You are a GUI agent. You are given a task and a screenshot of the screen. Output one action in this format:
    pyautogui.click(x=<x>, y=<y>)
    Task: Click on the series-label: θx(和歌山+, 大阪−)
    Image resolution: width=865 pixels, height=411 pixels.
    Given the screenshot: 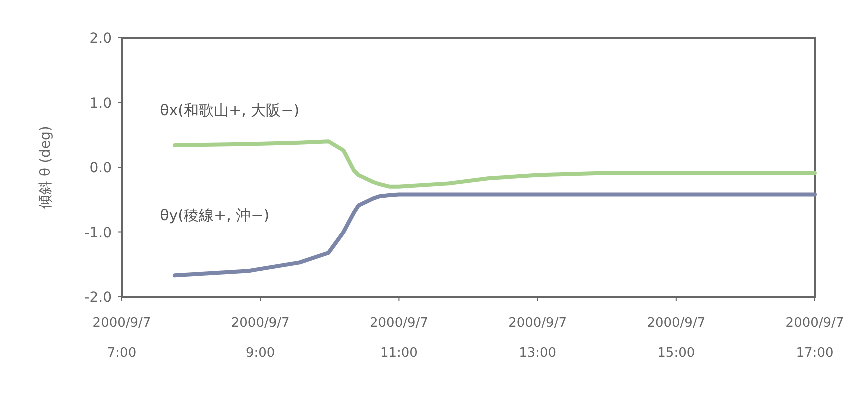 What is the action you would take?
    pyautogui.click(x=230, y=110)
    